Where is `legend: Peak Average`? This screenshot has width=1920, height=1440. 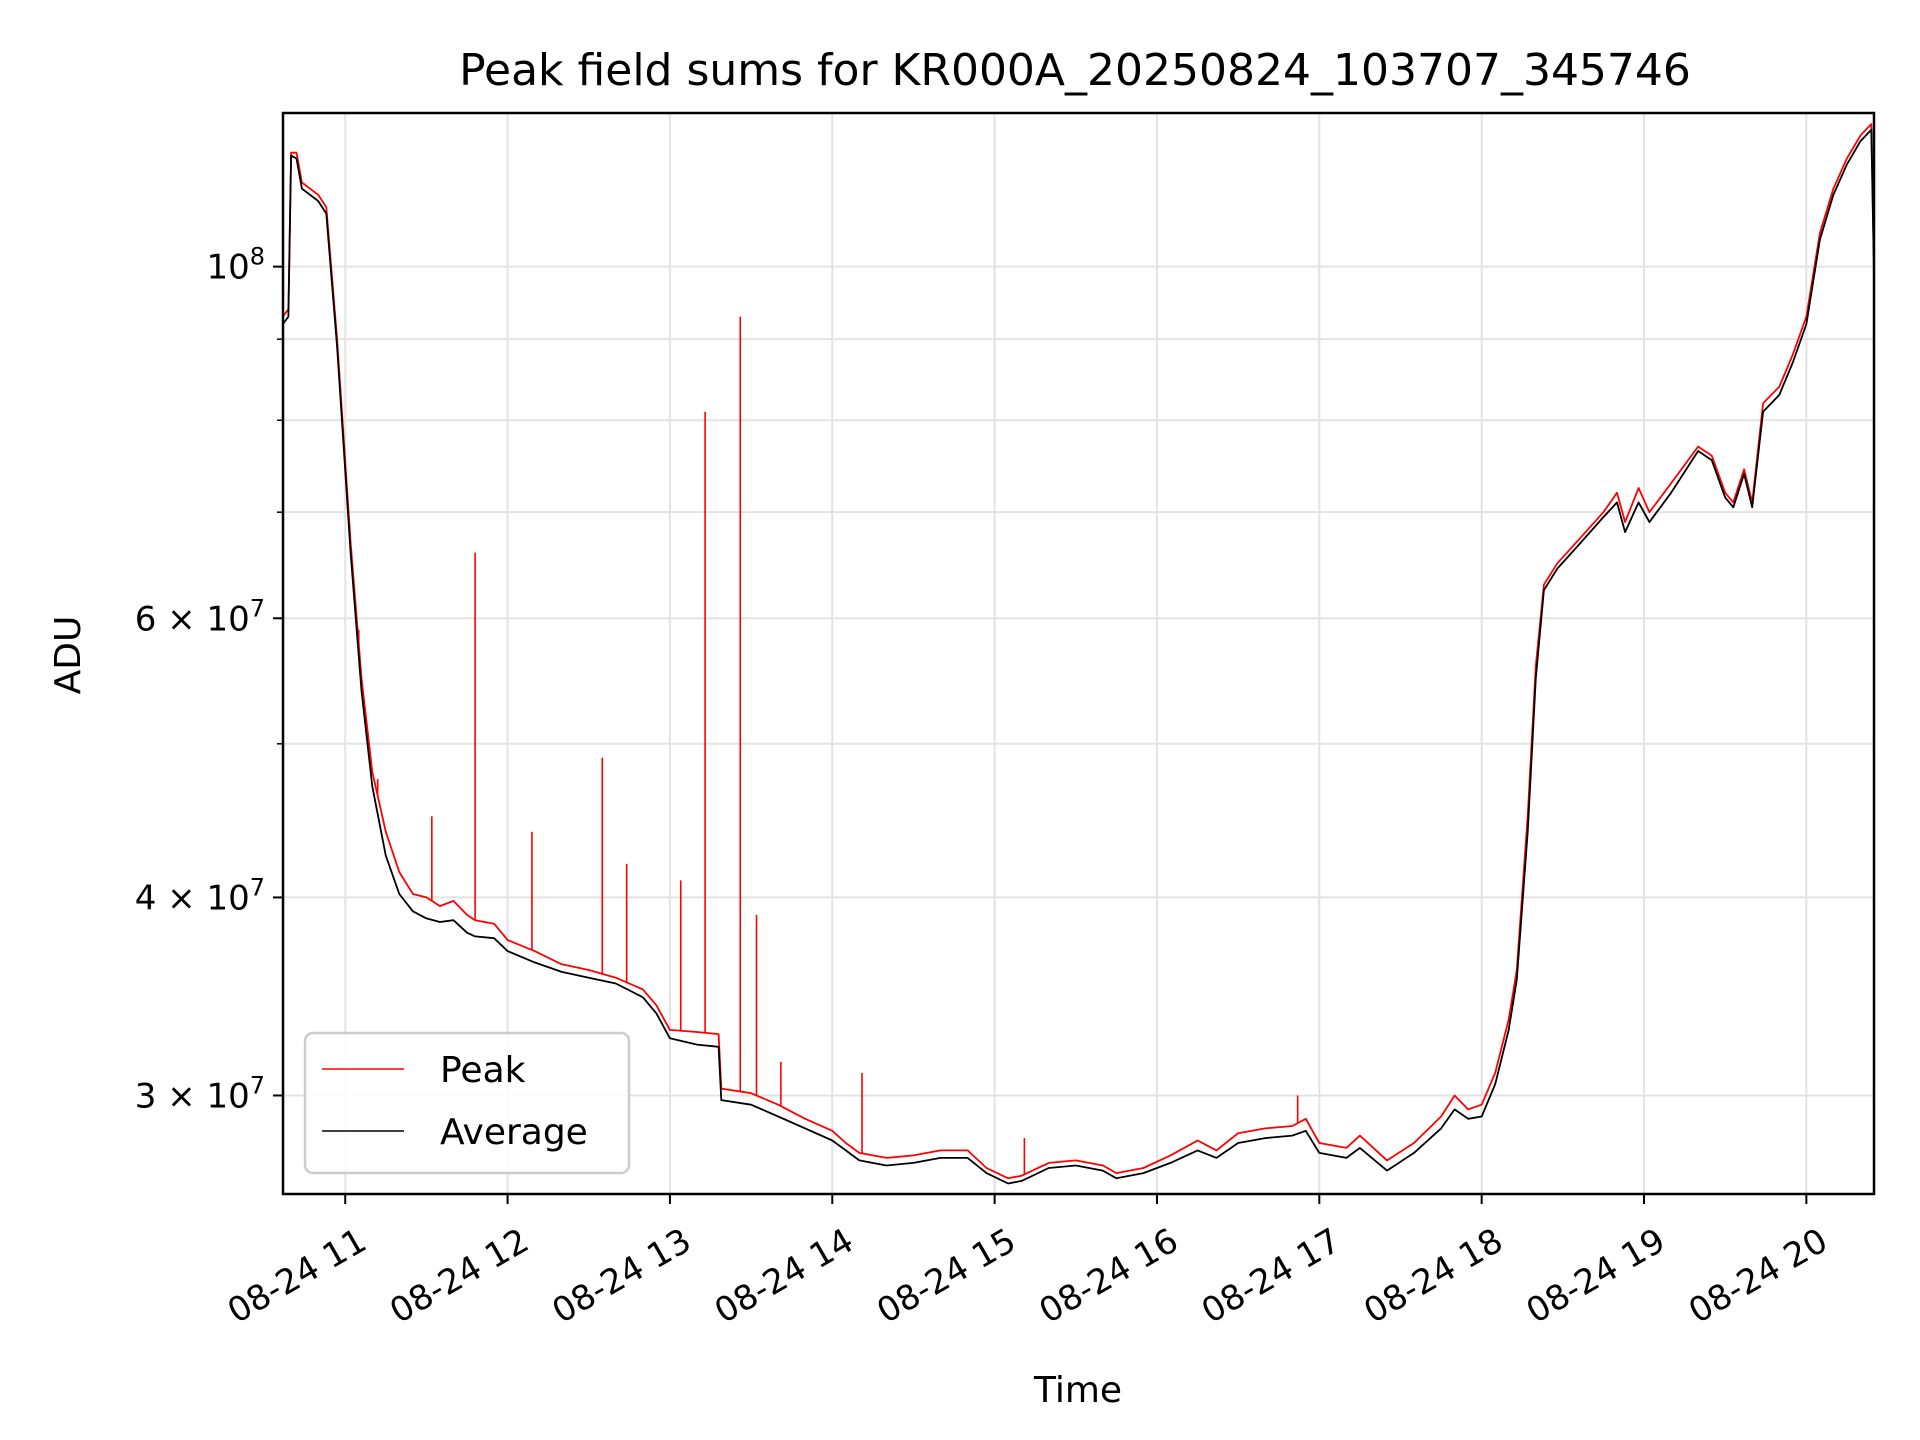 legend: Peak Average is located at coordinates (467, 1103).